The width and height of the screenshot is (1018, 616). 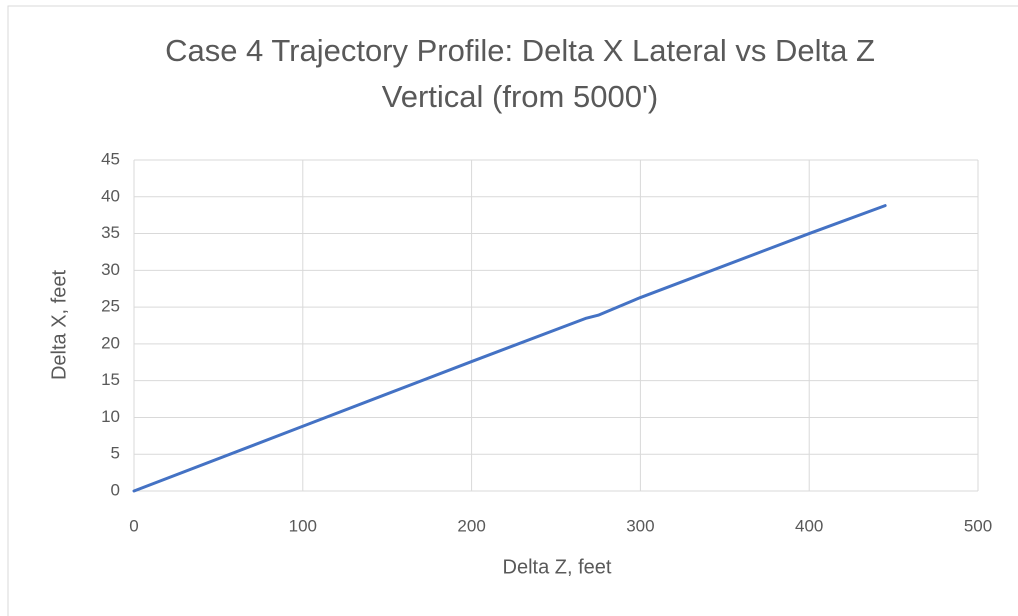 I want to click on y-tick-label: 35, so click(x=110, y=232).